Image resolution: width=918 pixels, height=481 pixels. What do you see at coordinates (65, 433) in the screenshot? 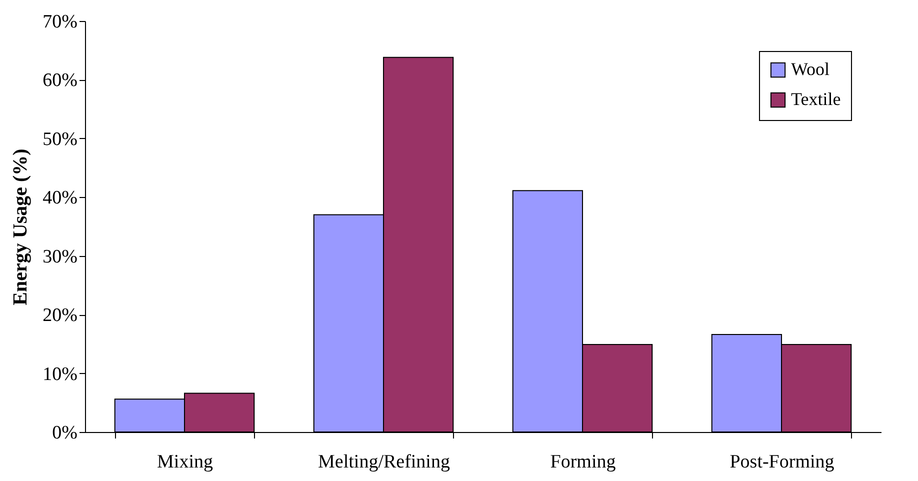
I see `y-tick-label: 0%` at bounding box center [65, 433].